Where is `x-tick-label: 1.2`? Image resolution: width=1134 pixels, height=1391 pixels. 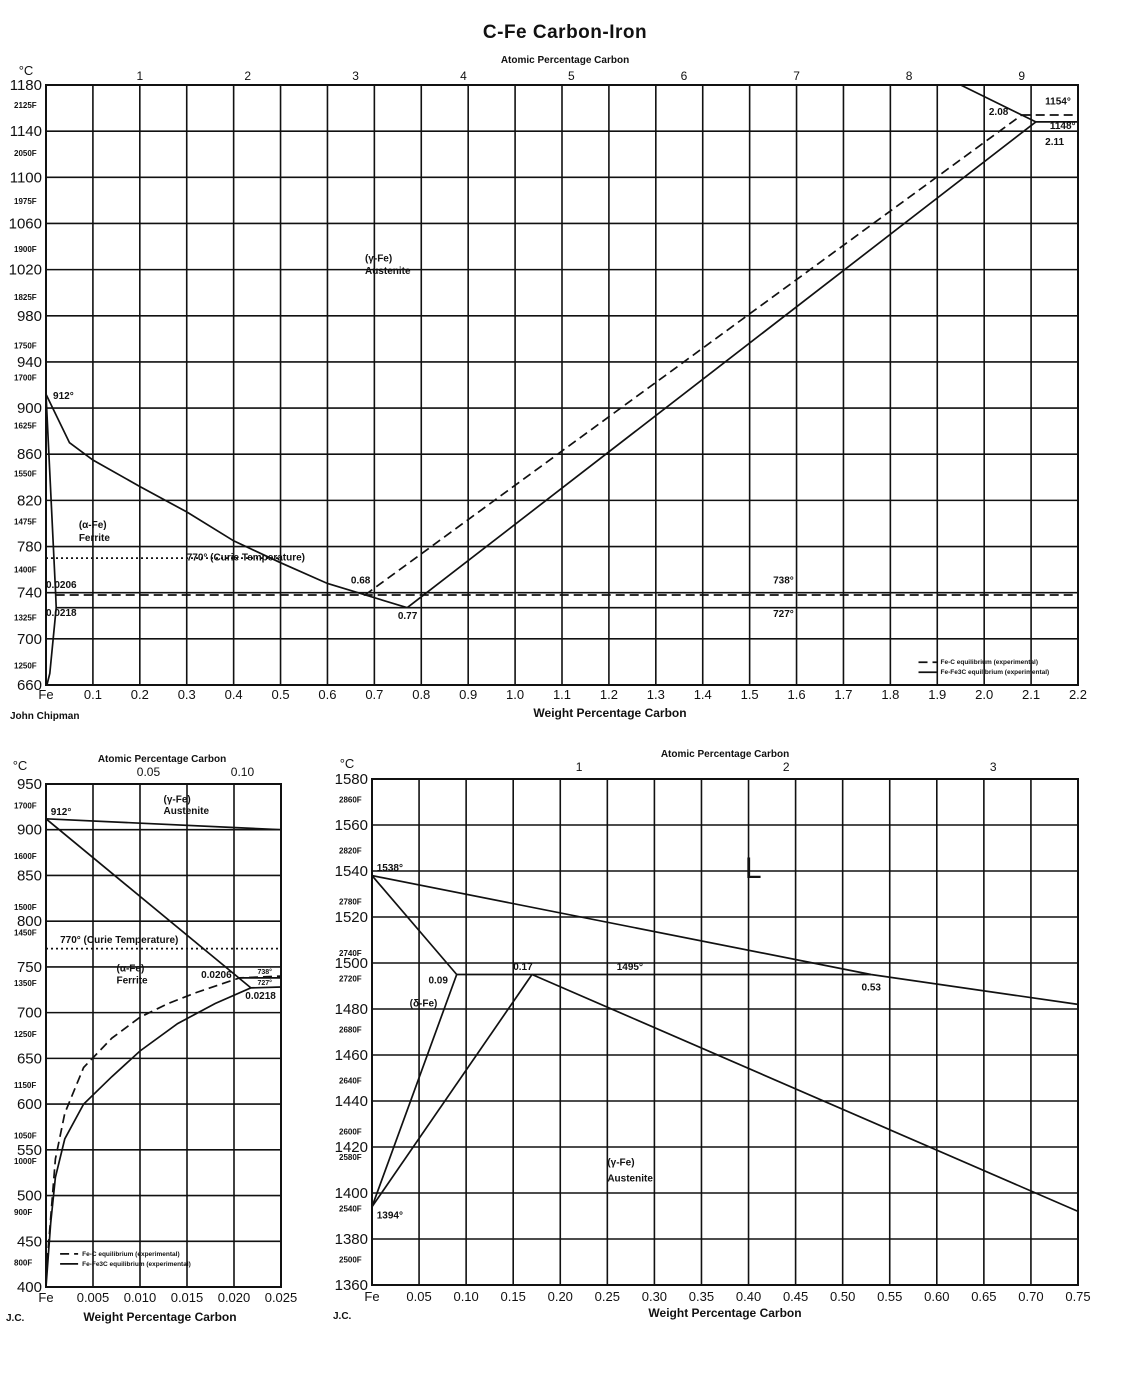
x-tick-label: 1.2 is located at coordinates (609, 694).